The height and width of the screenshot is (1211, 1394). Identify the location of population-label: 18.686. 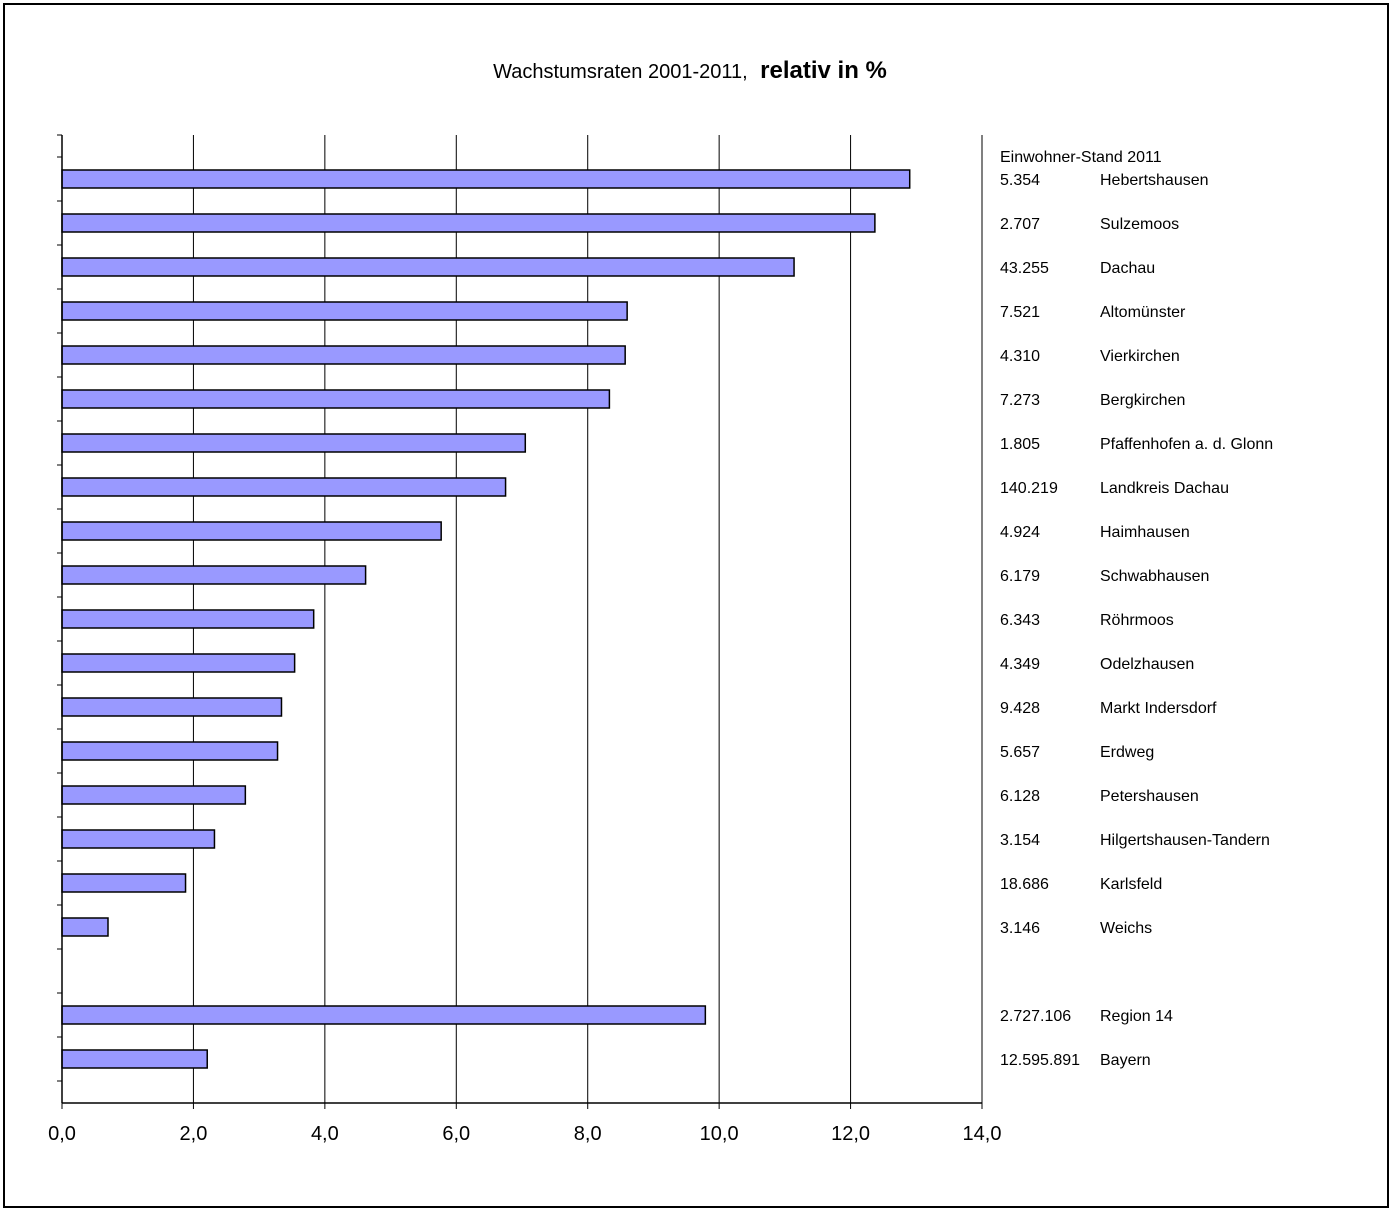
(1024, 884).